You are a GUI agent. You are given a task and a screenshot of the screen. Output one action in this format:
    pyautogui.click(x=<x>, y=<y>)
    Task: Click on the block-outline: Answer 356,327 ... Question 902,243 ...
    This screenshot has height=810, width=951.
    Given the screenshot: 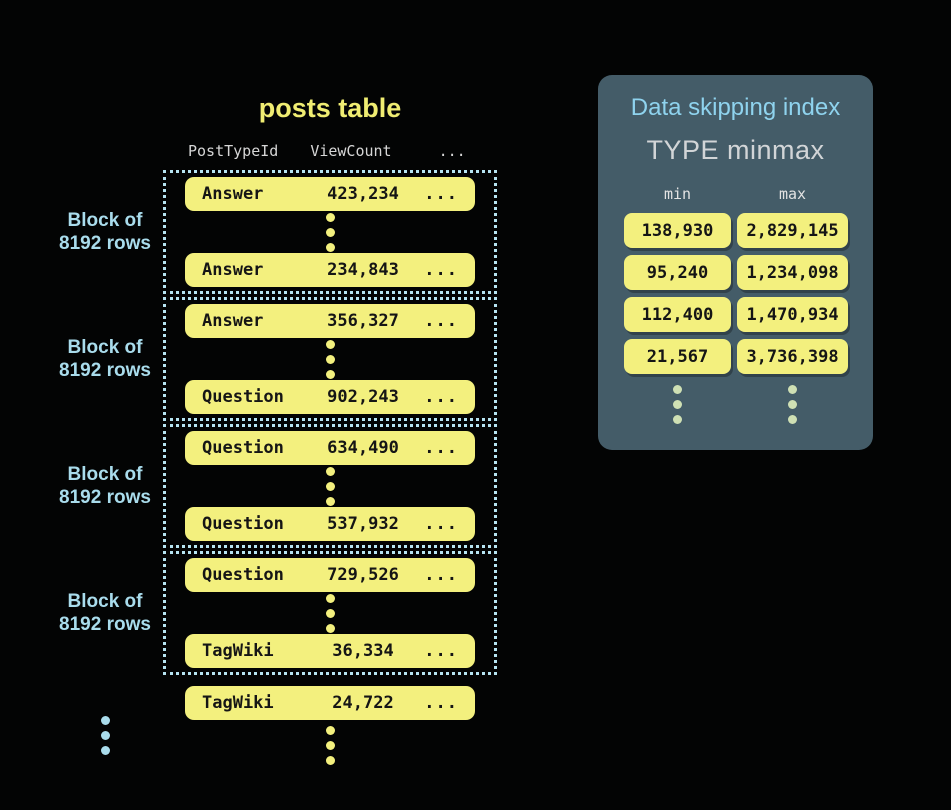 What is the action you would take?
    pyautogui.click(x=330, y=359)
    